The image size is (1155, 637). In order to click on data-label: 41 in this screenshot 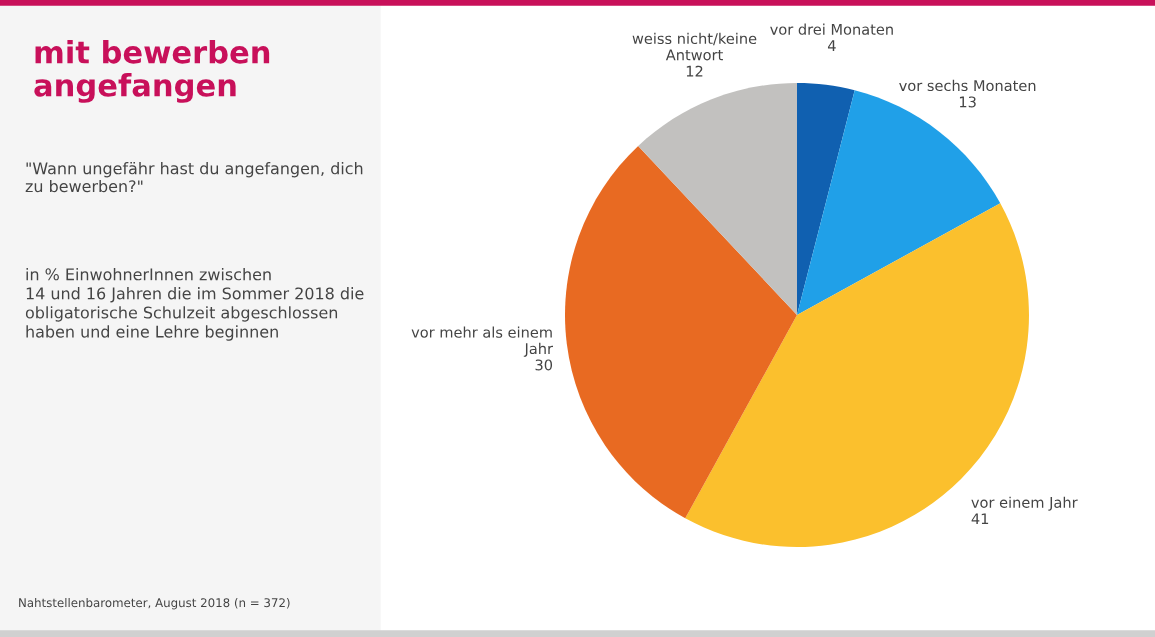, I will do `click(980, 519)`.